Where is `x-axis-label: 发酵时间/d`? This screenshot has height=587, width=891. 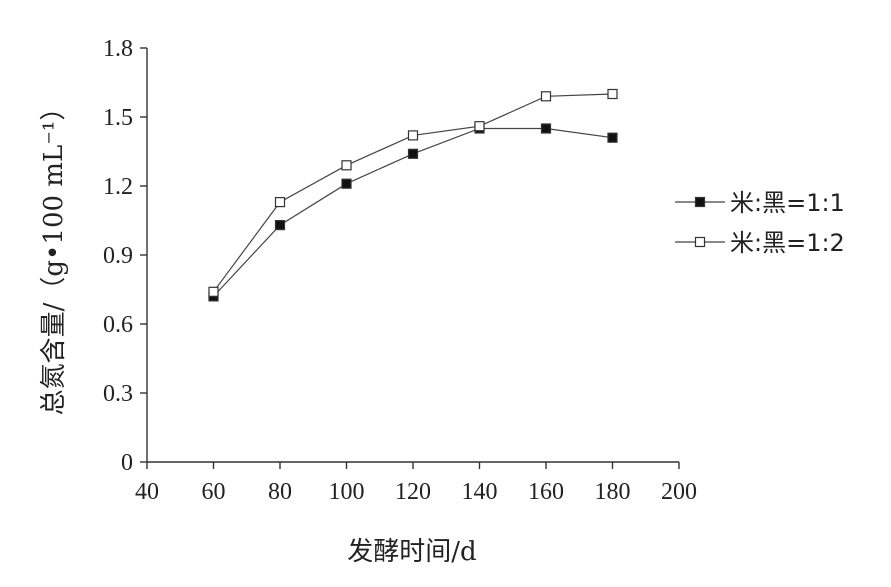 x-axis-label: 发酵时间/d is located at coordinates (411, 552).